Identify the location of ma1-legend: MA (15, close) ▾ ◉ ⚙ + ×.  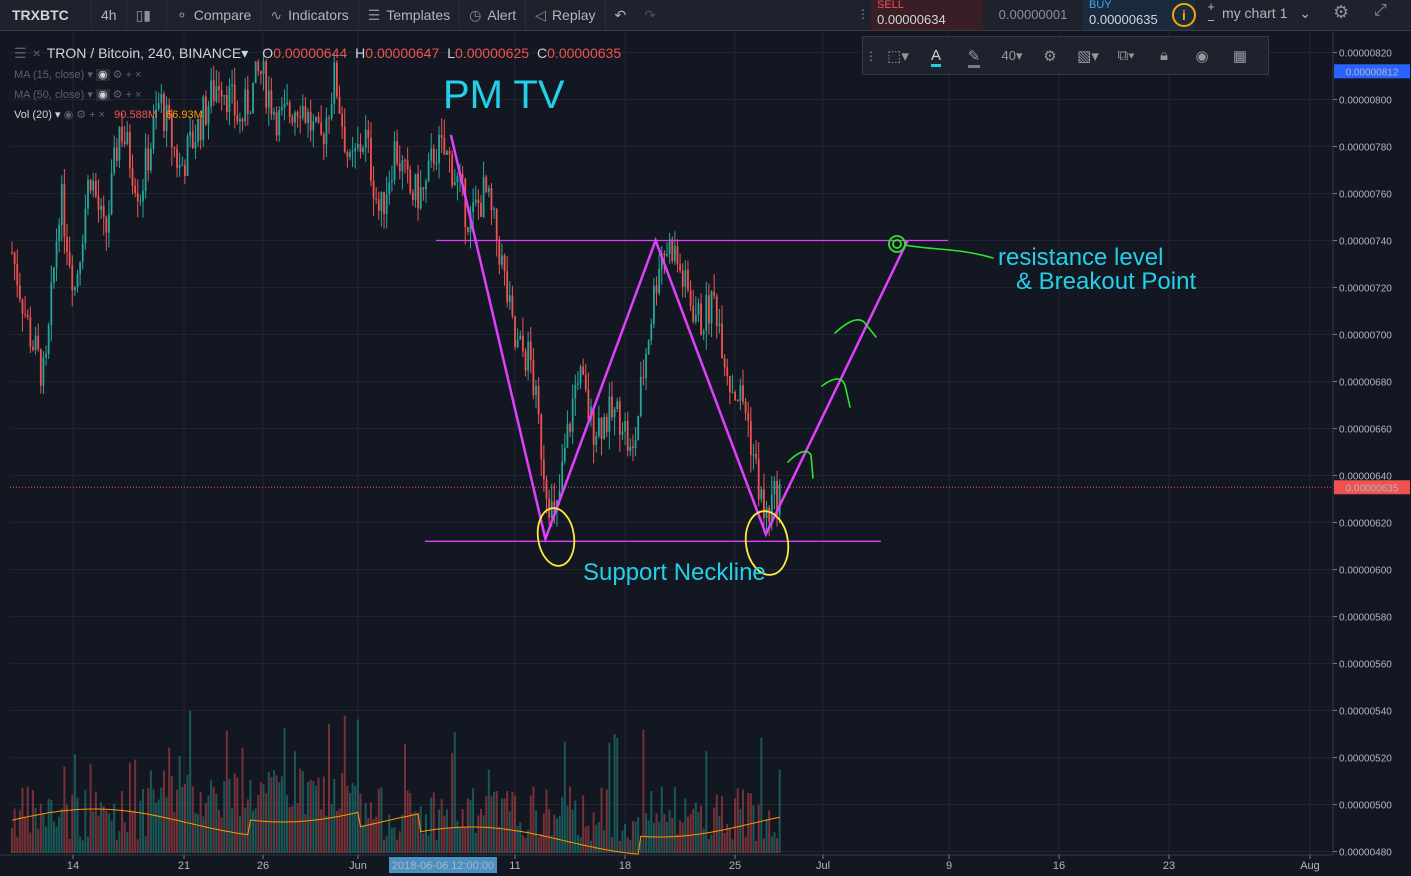
(78, 75).